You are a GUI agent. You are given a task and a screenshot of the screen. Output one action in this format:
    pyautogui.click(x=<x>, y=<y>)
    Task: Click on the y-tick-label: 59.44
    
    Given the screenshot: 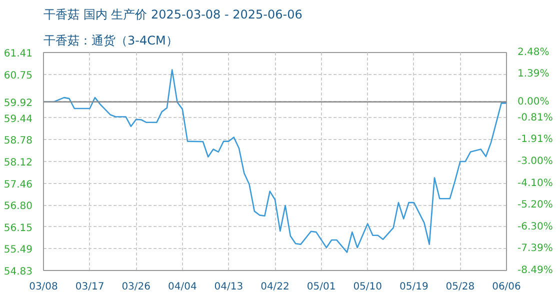 What is the action you would take?
    pyautogui.click(x=18, y=119)
    